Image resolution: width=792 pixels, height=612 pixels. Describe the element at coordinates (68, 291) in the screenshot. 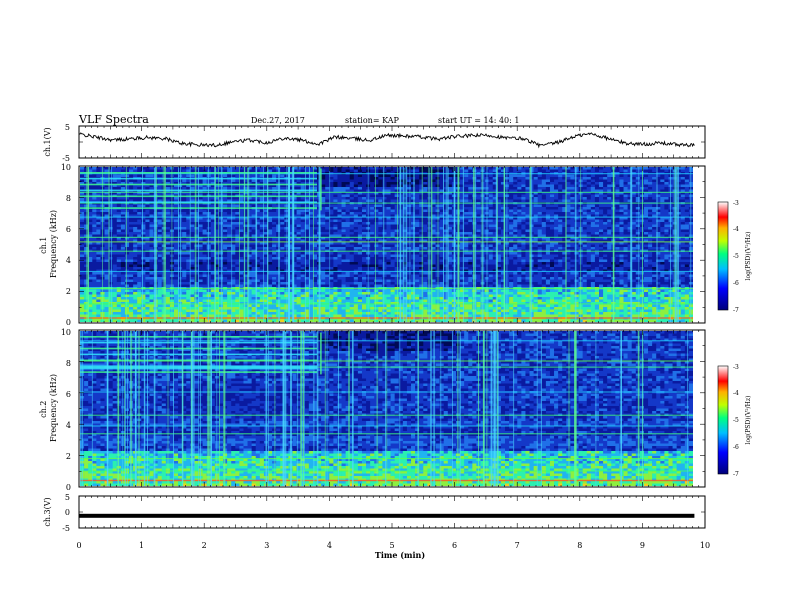

I see `ch1-freq-tick-2: 2` at that location.